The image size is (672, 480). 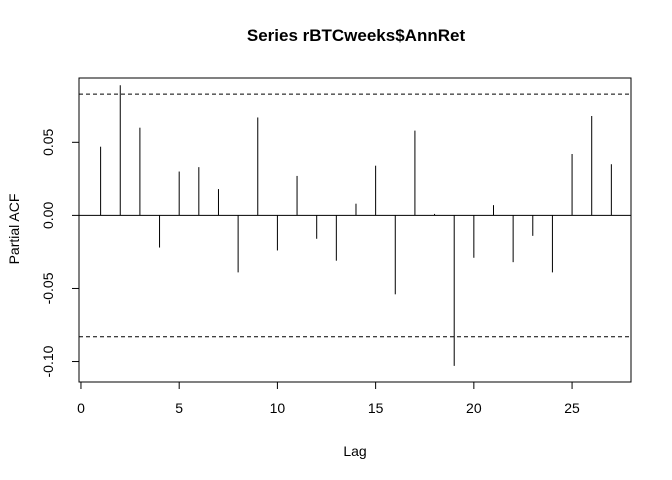 I want to click on y-axis: -0.10 -0.05 0.00 0.05, so click(x=60, y=252).